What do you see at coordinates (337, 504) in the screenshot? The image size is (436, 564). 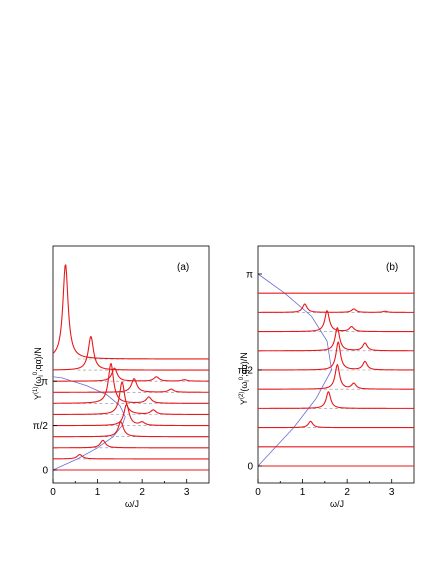 I see `panel-b-x-axis-label: ω/J` at bounding box center [337, 504].